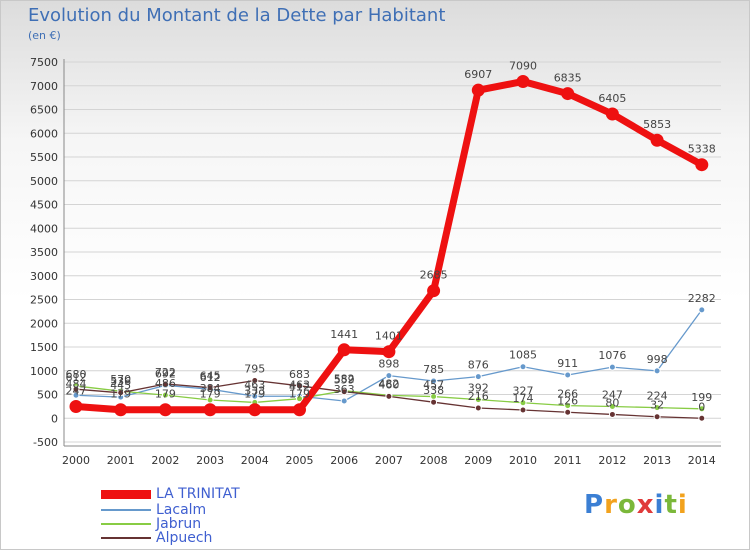 This screenshot has height=550, width=750. I want to click on data-label: 460, so click(388, 384).